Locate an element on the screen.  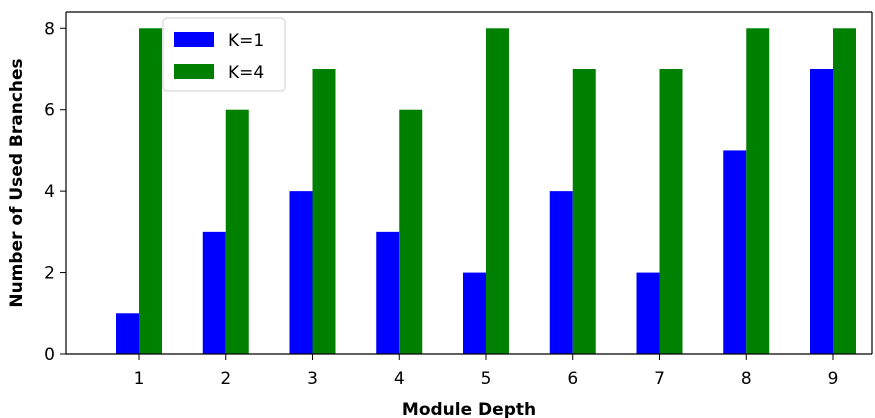
legend: K=1 K=4 is located at coordinates (224, 54).